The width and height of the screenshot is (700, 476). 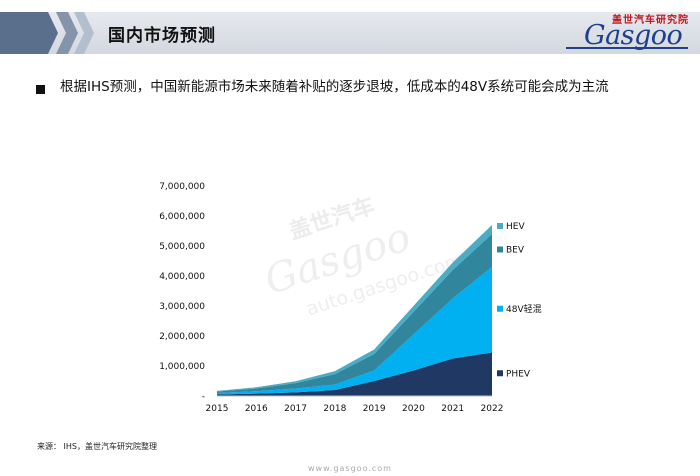 I want to click on y-tick-label: 5,000,000, so click(x=182, y=247).